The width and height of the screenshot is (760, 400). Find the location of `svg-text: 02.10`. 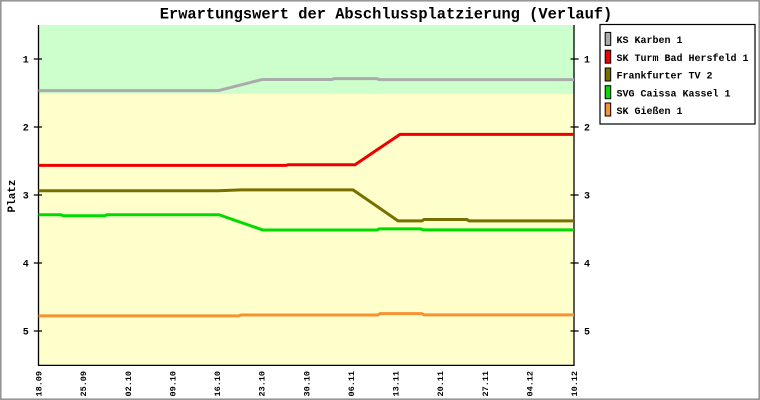

svg-text: 02.10 is located at coordinates (129, 384).